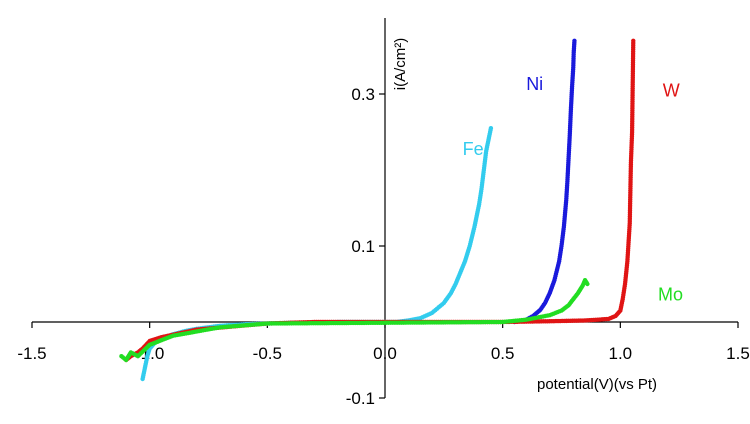 The height and width of the screenshot is (424, 750). I want to click on series-label-mo: Mo, so click(670, 295).